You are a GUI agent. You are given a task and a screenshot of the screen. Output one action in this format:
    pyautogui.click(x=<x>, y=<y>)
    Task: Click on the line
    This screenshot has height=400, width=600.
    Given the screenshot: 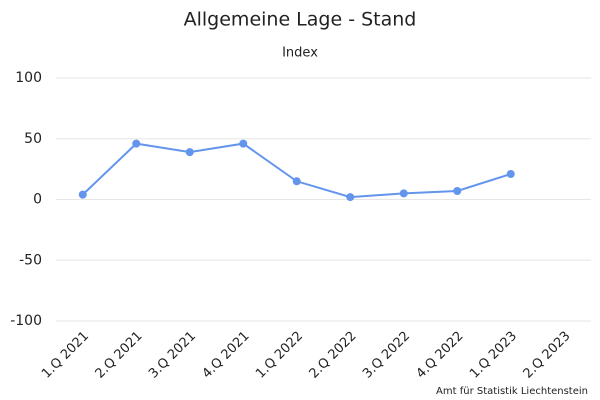 What is the action you would take?
    pyautogui.click(x=297, y=170)
    